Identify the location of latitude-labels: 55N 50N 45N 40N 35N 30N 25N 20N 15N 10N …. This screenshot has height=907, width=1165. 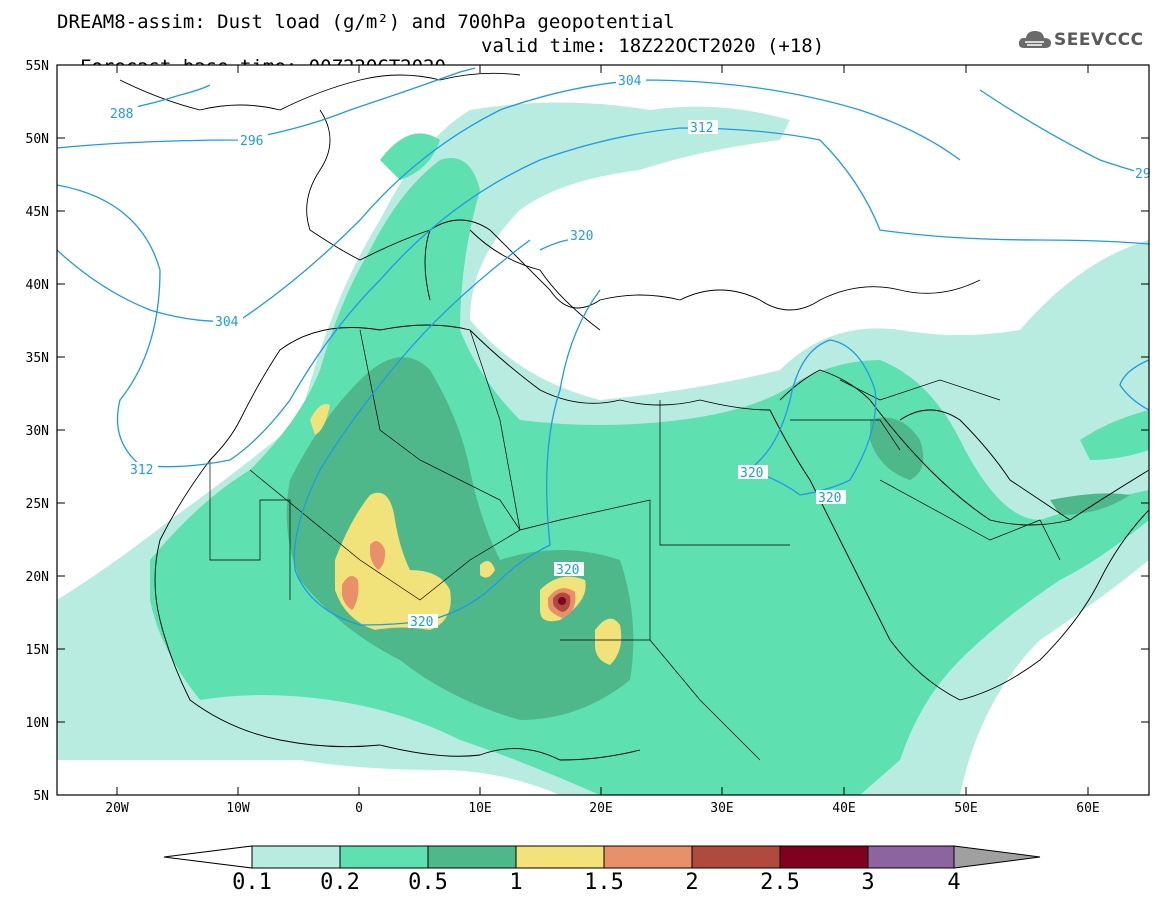
(37, 431).